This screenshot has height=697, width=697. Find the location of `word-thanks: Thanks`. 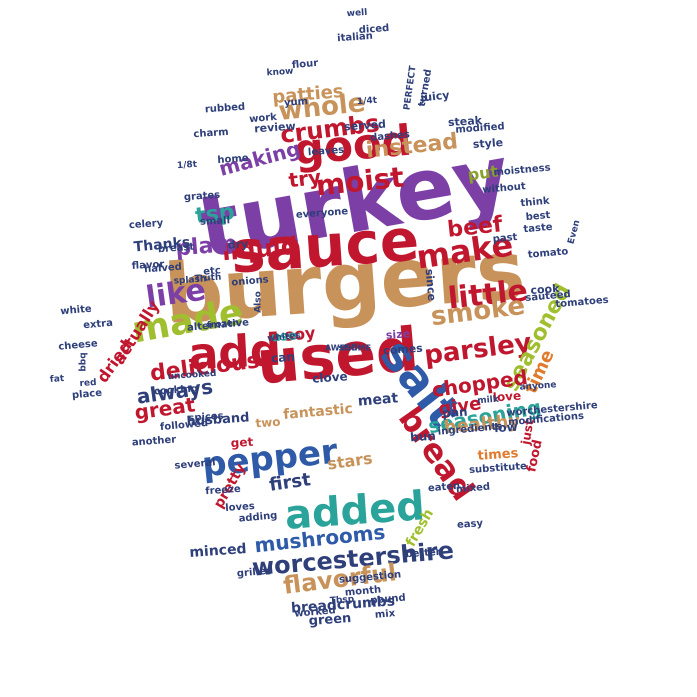

word-thanks: Thanks is located at coordinates (162, 245).